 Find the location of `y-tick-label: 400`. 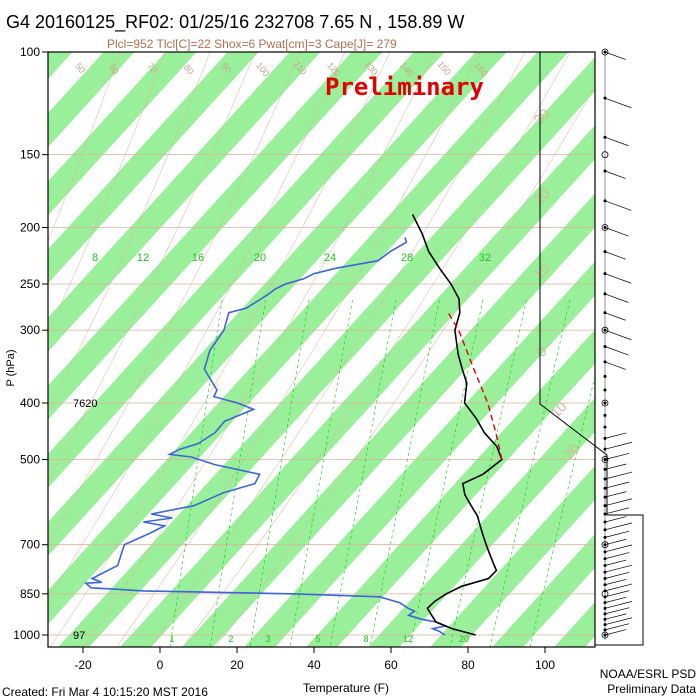

y-tick-label: 400 is located at coordinates (30, 403).